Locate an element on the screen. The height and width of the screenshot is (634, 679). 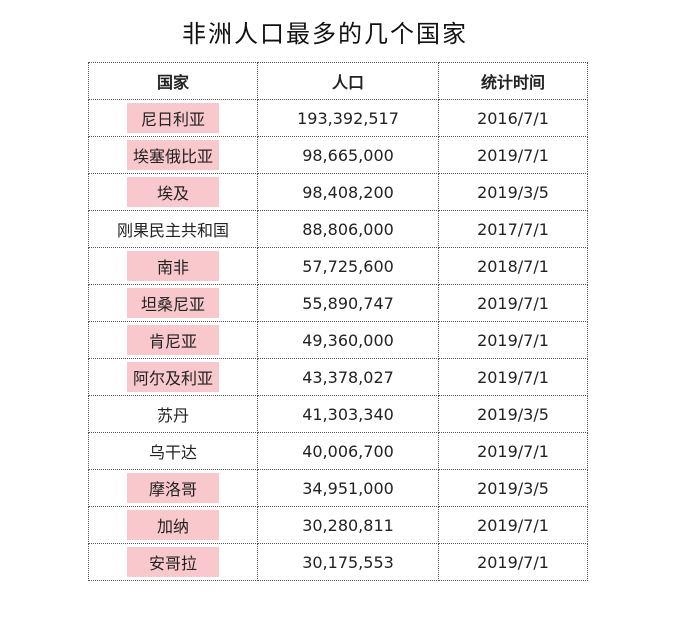
cell-country: 阿尔及利亚 is located at coordinates (173, 377).